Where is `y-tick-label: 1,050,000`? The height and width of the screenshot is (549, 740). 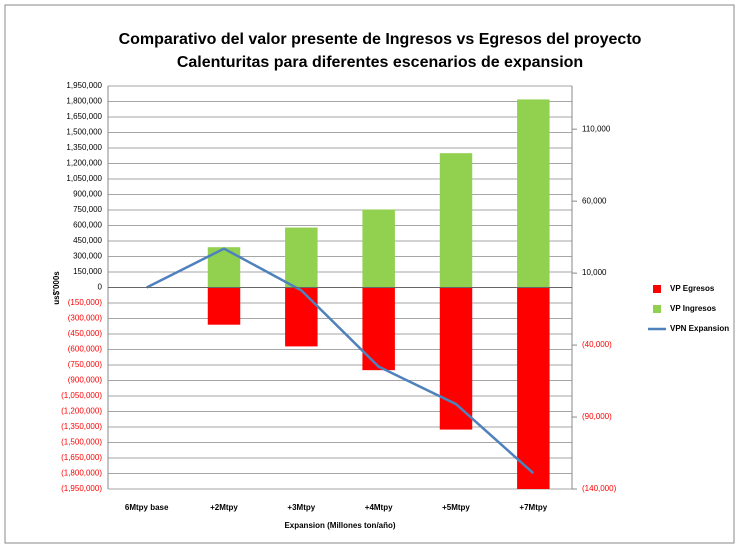 y-tick-label: 1,050,000 is located at coordinates (84, 178).